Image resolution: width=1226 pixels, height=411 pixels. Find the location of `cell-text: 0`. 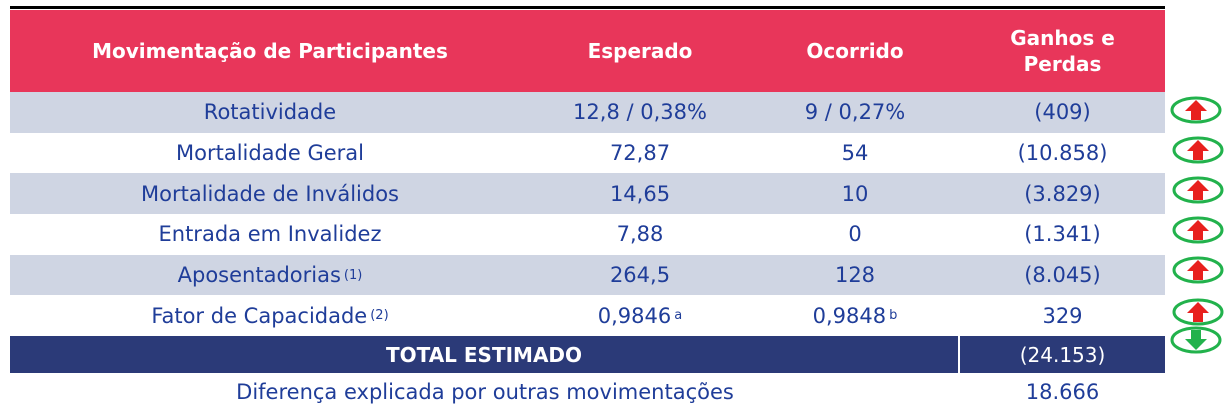

cell-text: 0 is located at coordinates (855, 234).